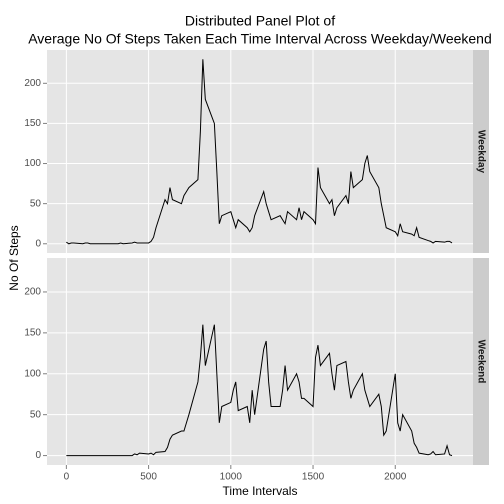 The image size is (504, 504). I want to click on x-tick-label: 2000, so click(395, 477).